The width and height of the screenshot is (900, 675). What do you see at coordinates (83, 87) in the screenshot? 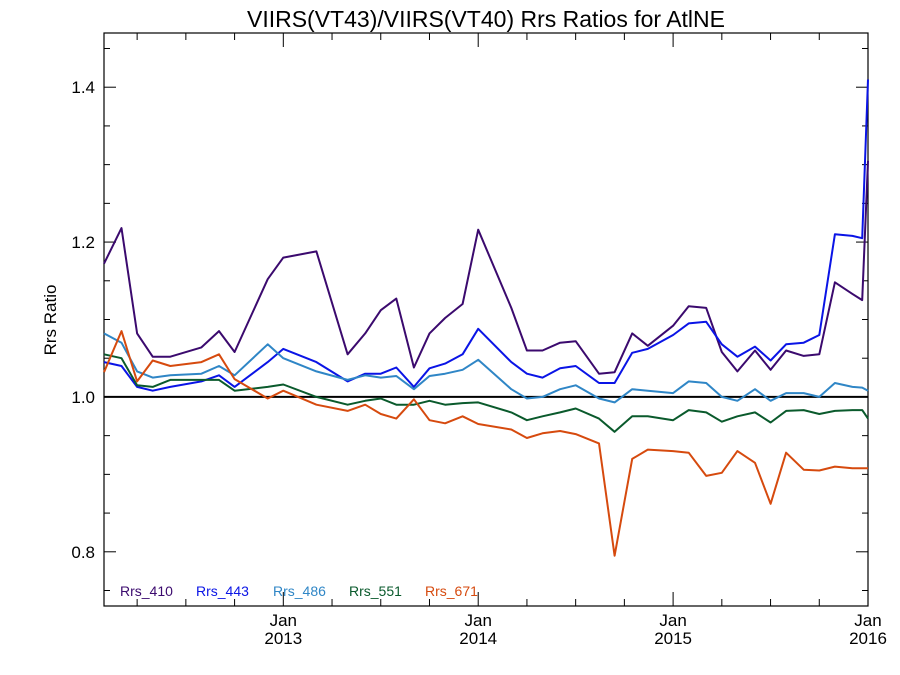
I see `y-tick-label: 1.4` at bounding box center [83, 87].